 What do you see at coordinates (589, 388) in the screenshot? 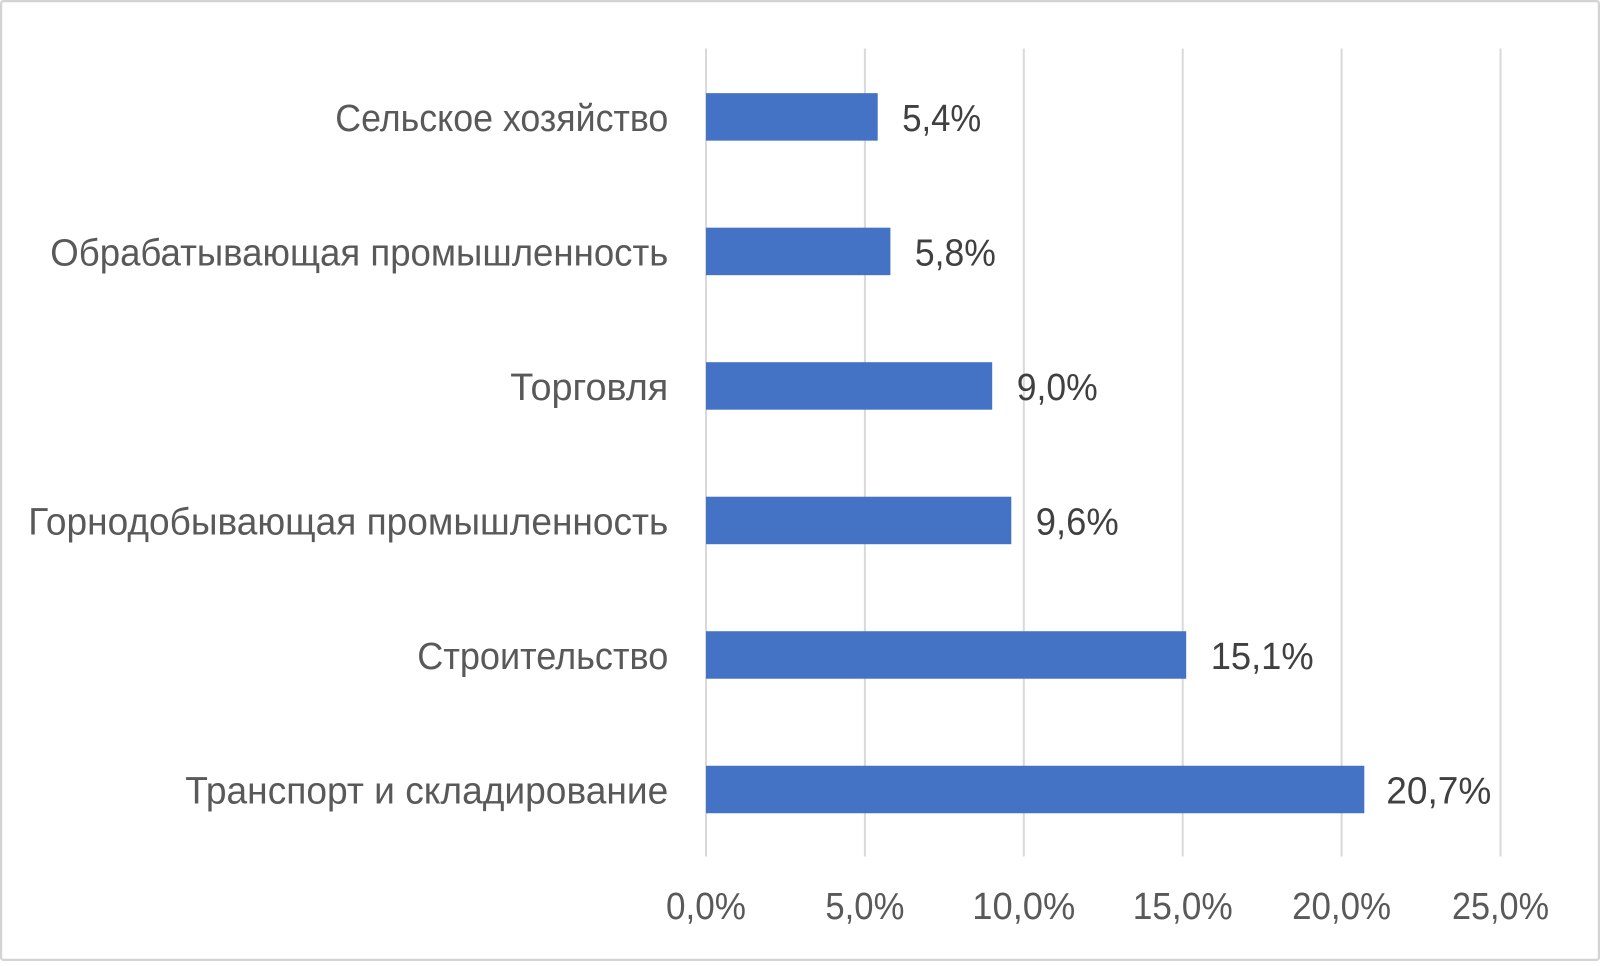
I see `svg-text: Торговля` at bounding box center [589, 388].